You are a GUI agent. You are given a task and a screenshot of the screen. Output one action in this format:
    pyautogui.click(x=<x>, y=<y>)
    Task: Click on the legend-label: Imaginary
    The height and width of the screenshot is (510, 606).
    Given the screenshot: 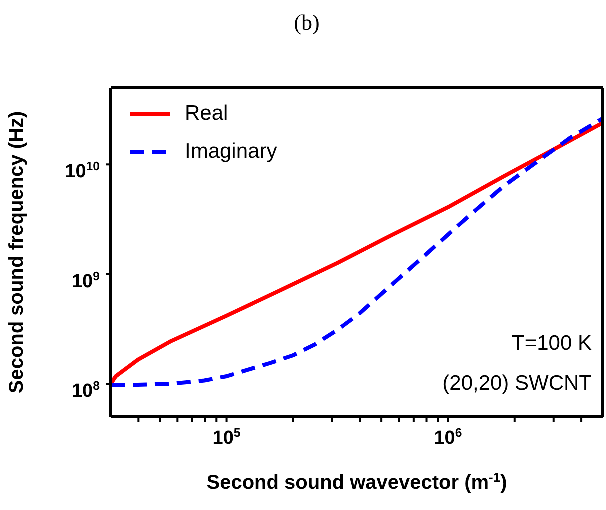 What is the action you would take?
    pyautogui.click(x=231, y=152)
    